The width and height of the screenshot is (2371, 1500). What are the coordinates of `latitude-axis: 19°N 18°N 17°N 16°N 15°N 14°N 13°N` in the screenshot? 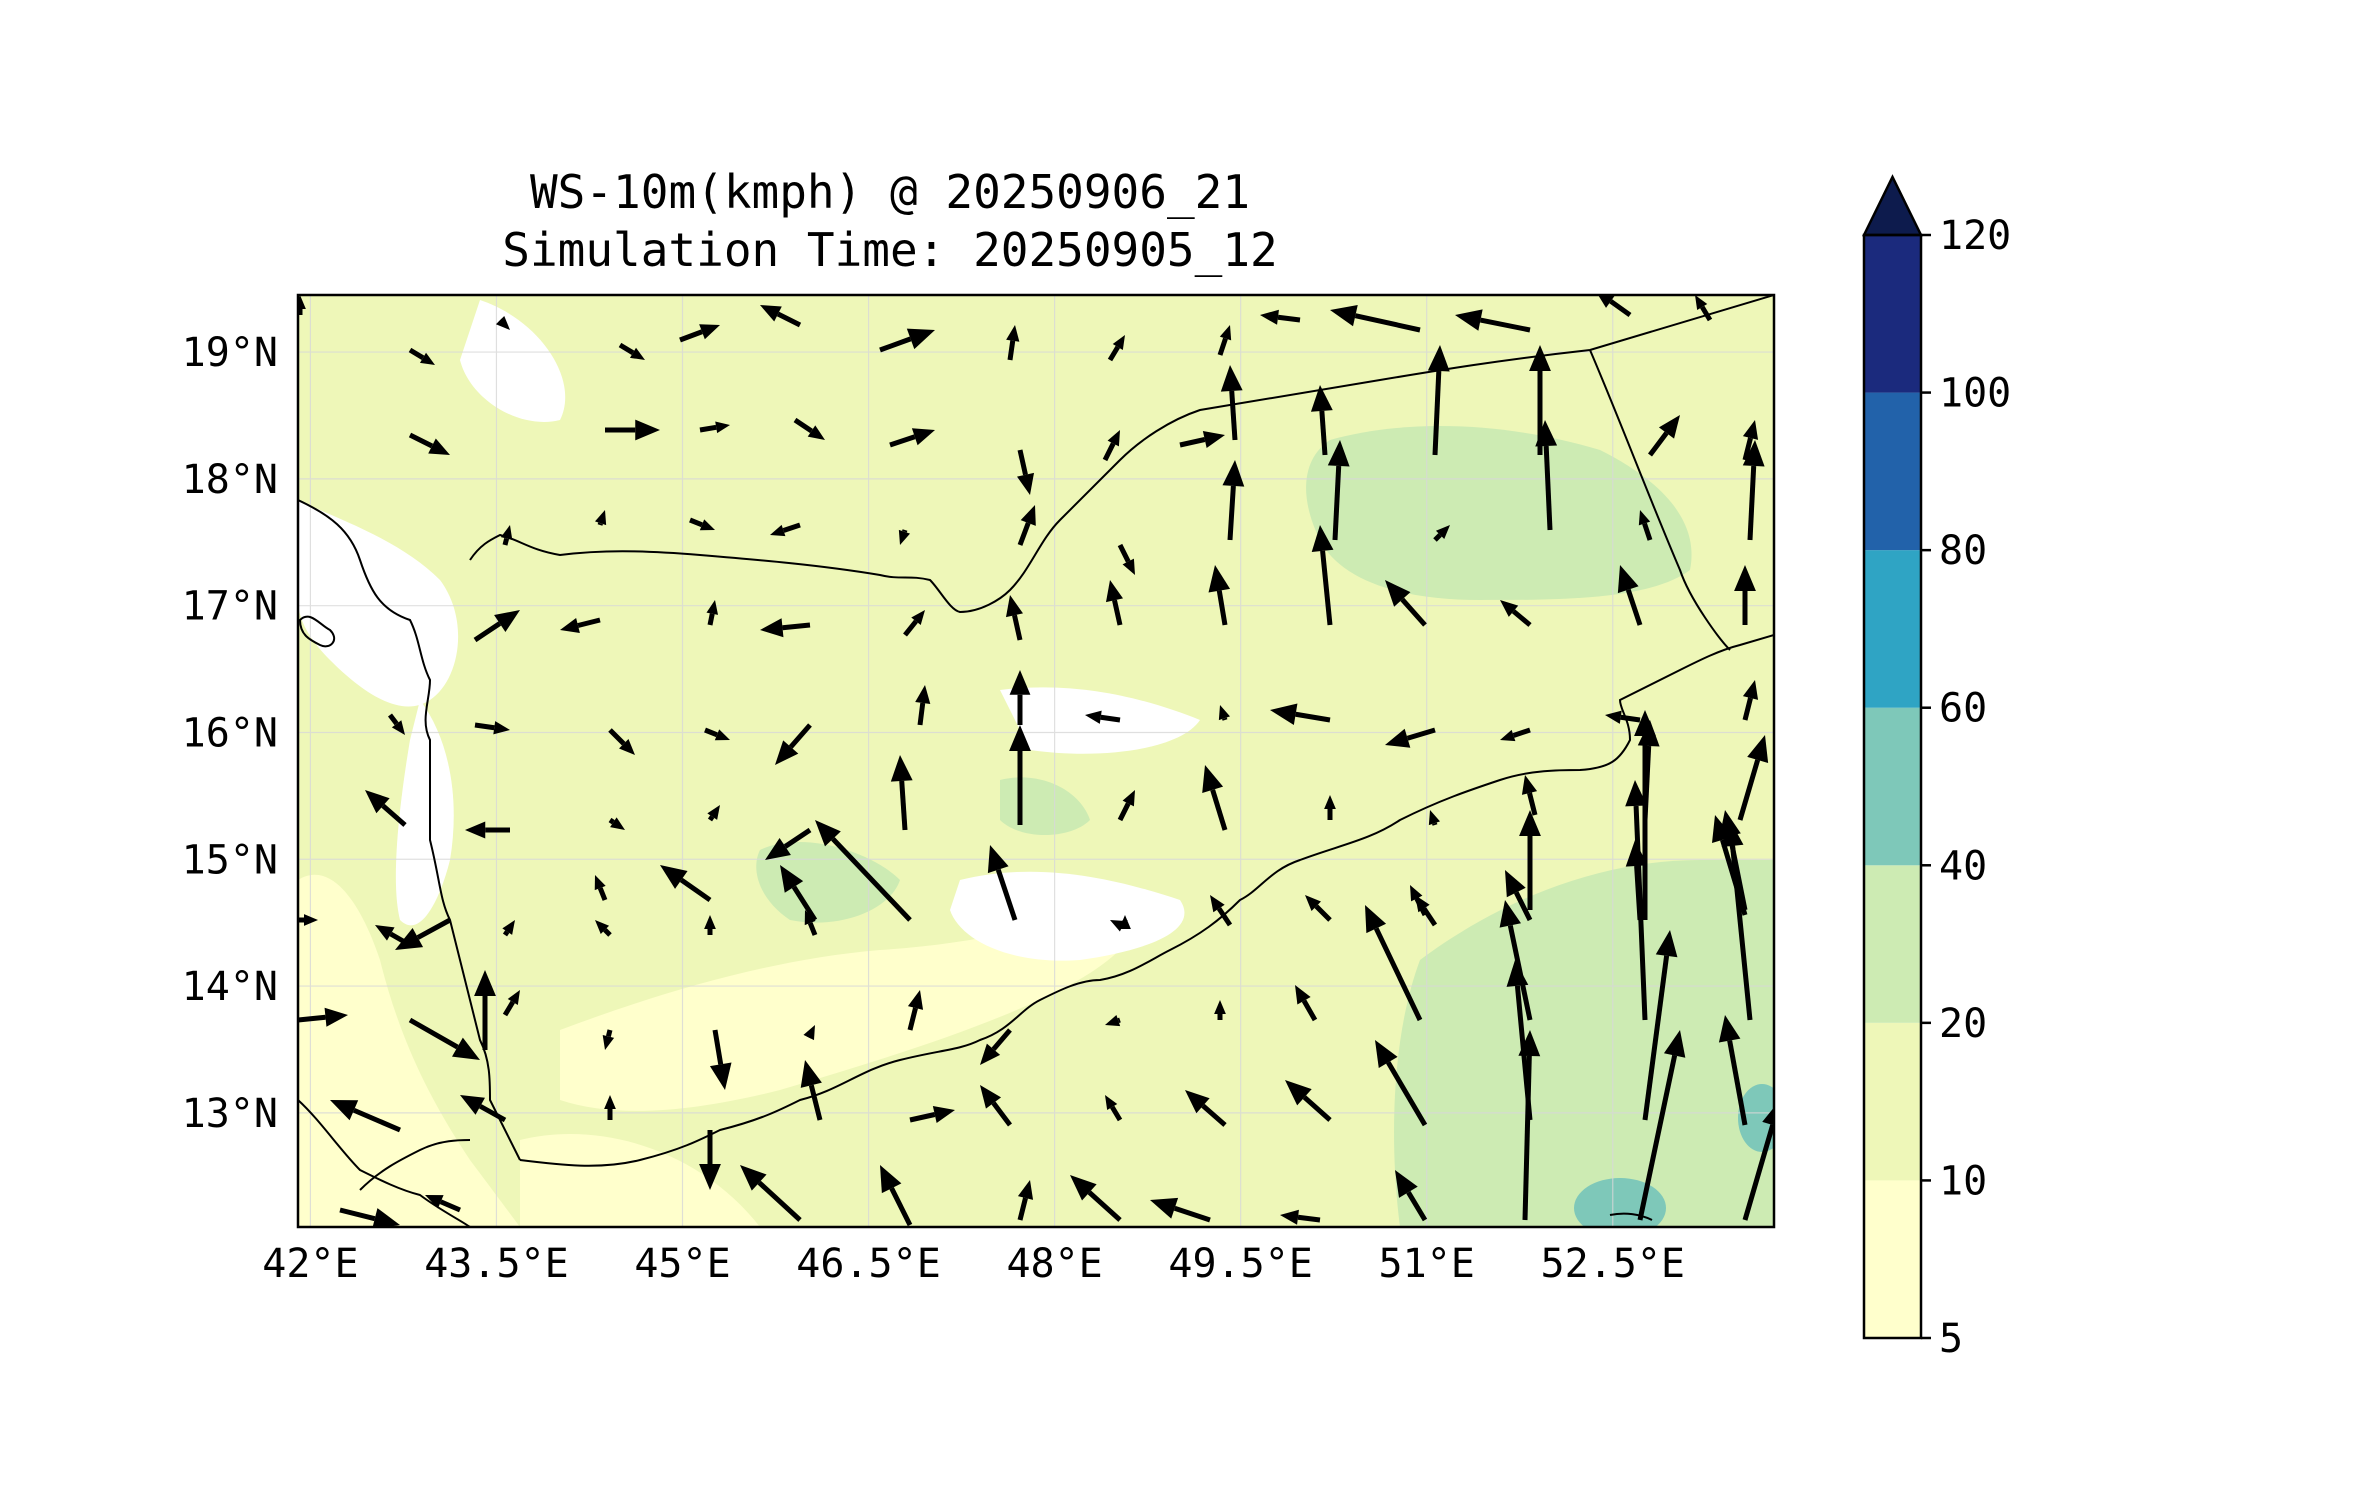 It's located at (230, 733).